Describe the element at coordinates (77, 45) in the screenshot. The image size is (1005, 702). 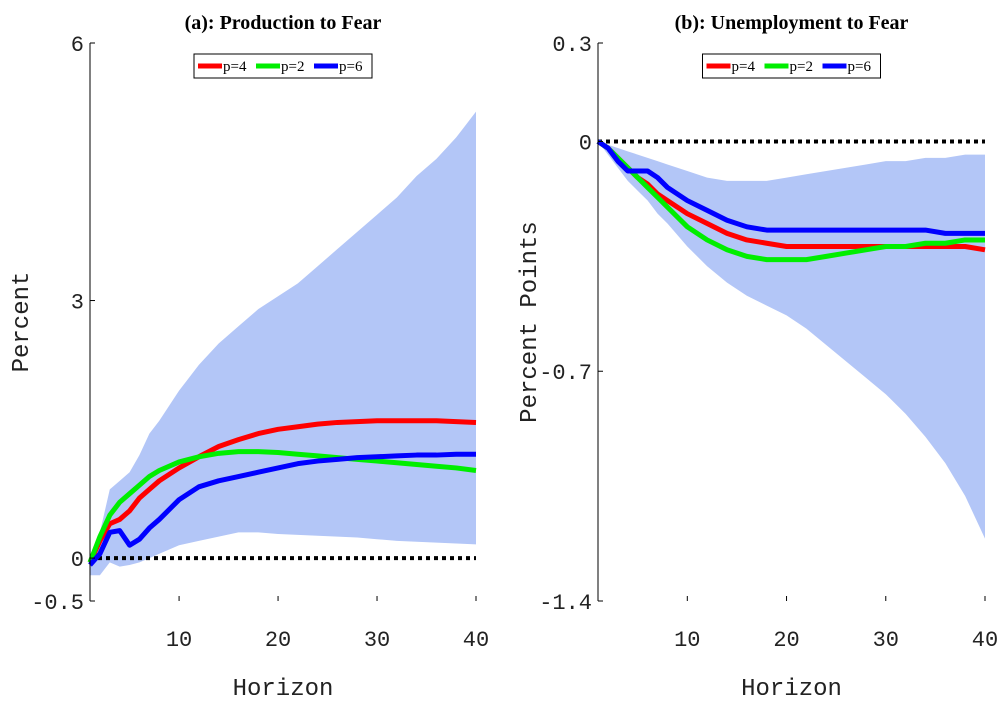
I see `y-tick-label: 6` at that location.